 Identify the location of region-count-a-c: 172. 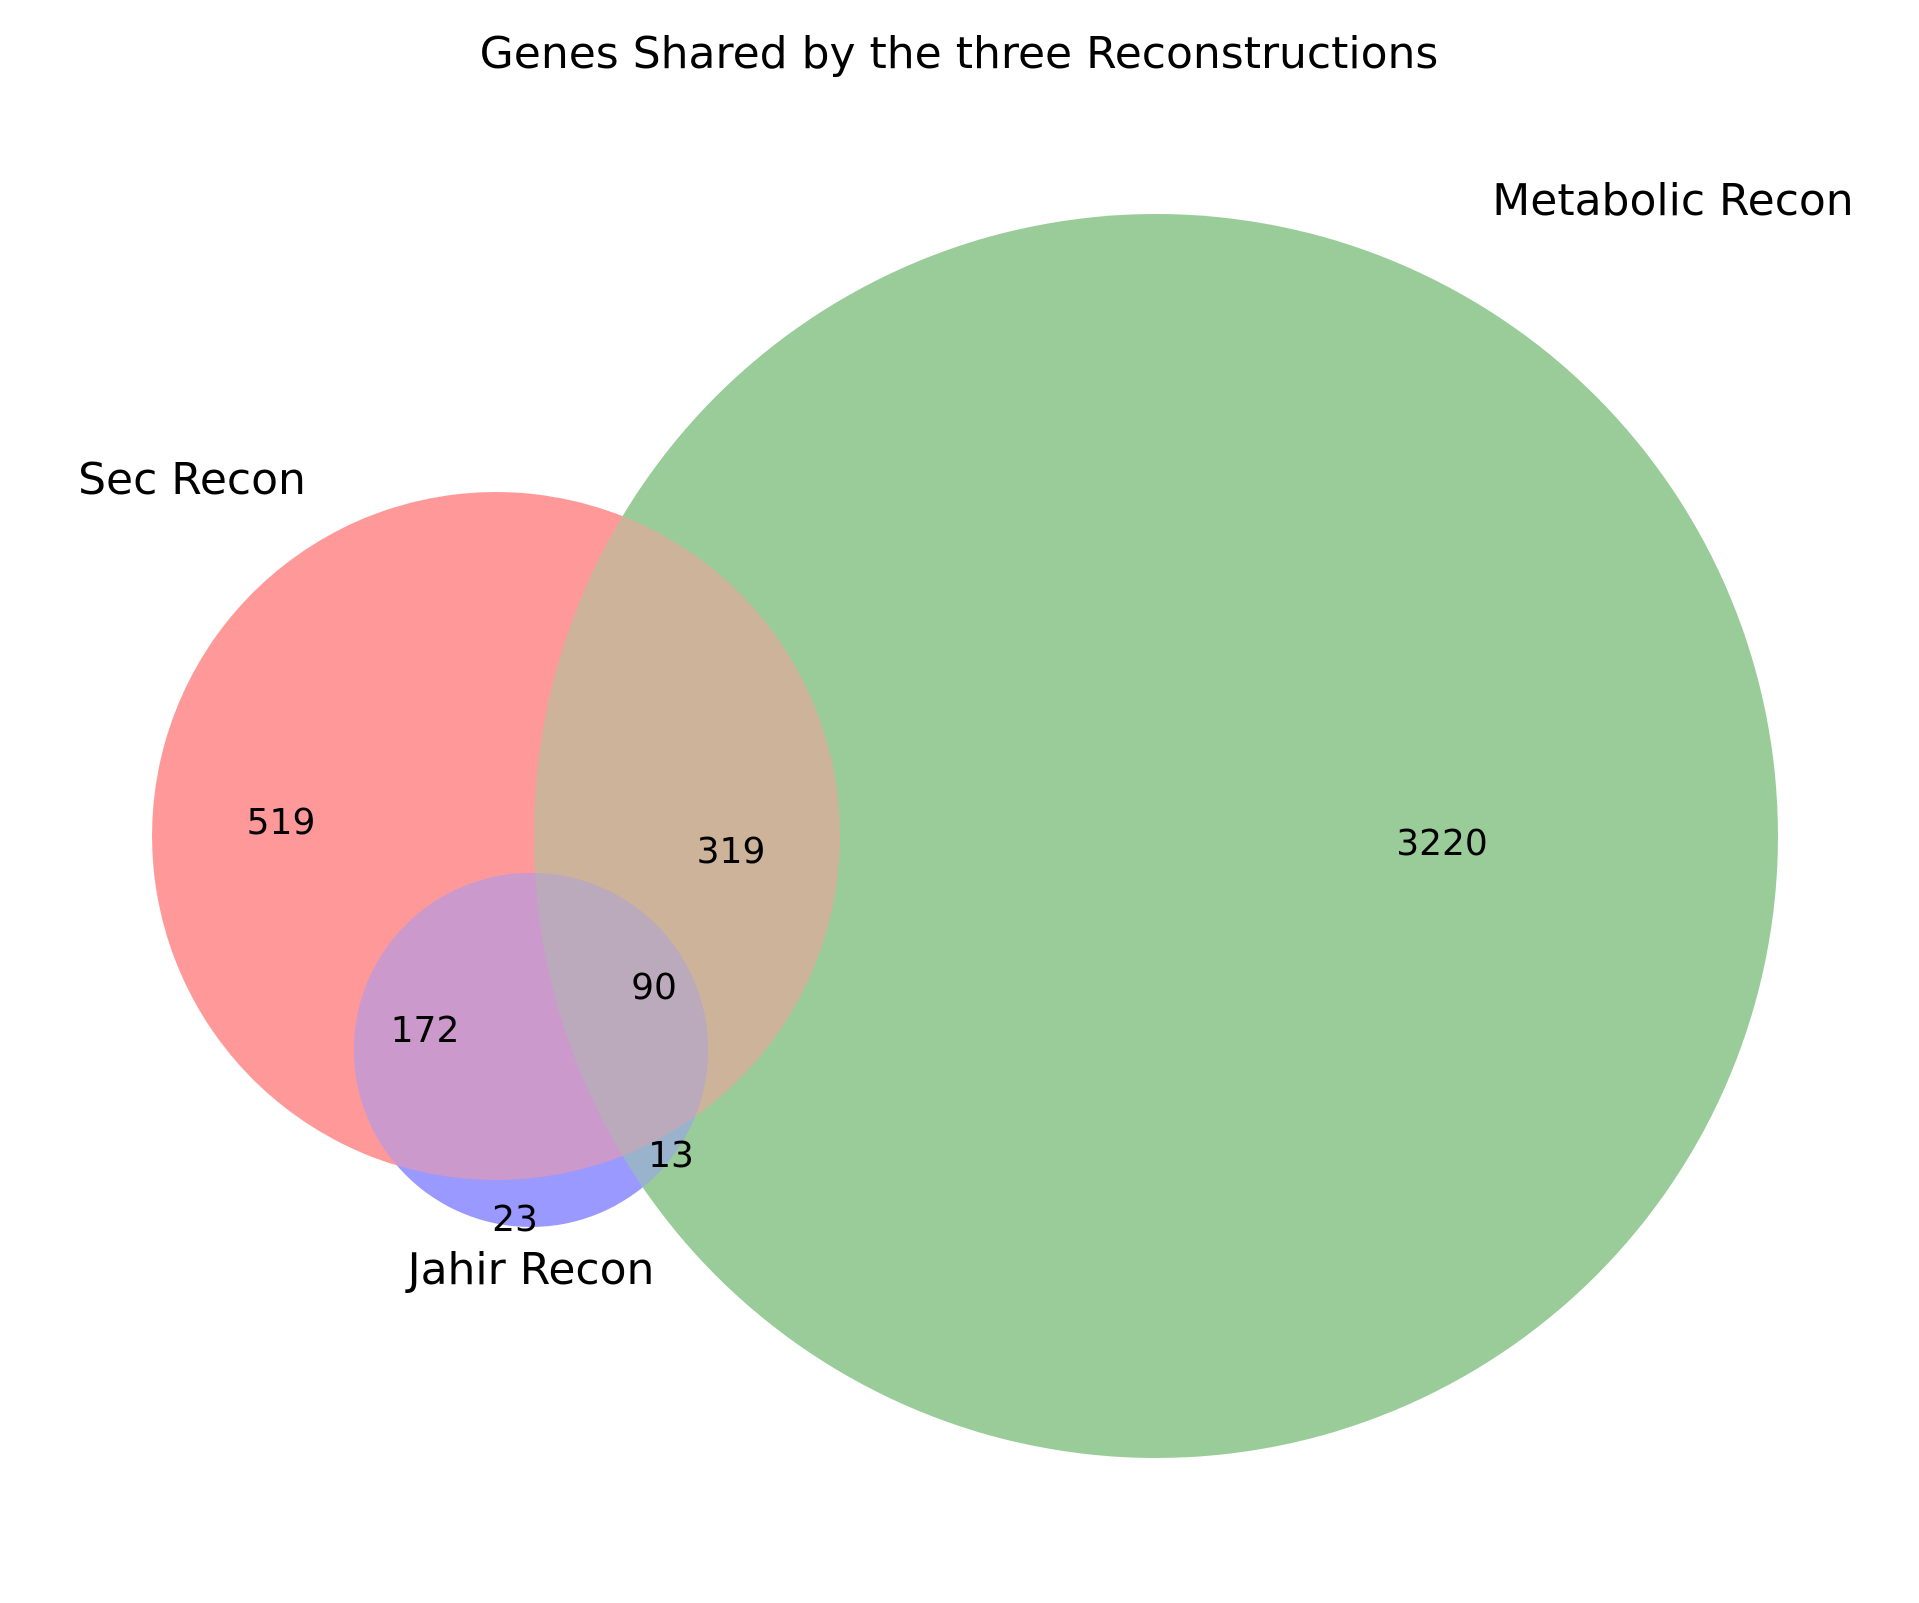
(425, 1030).